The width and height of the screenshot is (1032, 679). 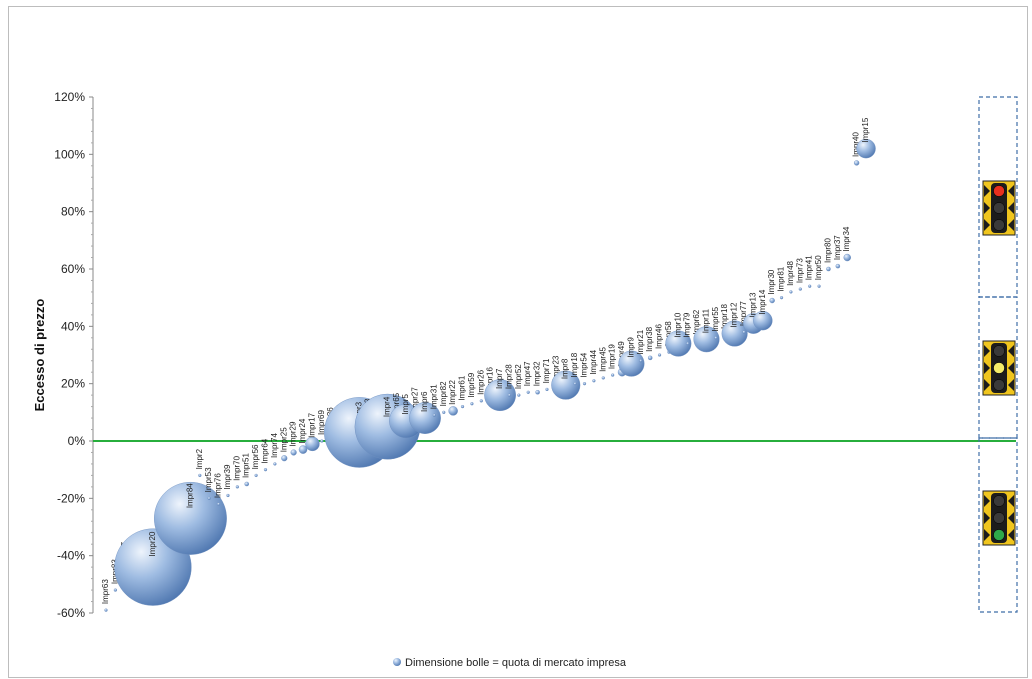 What do you see at coordinates (433, 396) in the screenshot?
I see `bubble-label: Impr31` at bounding box center [433, 396].